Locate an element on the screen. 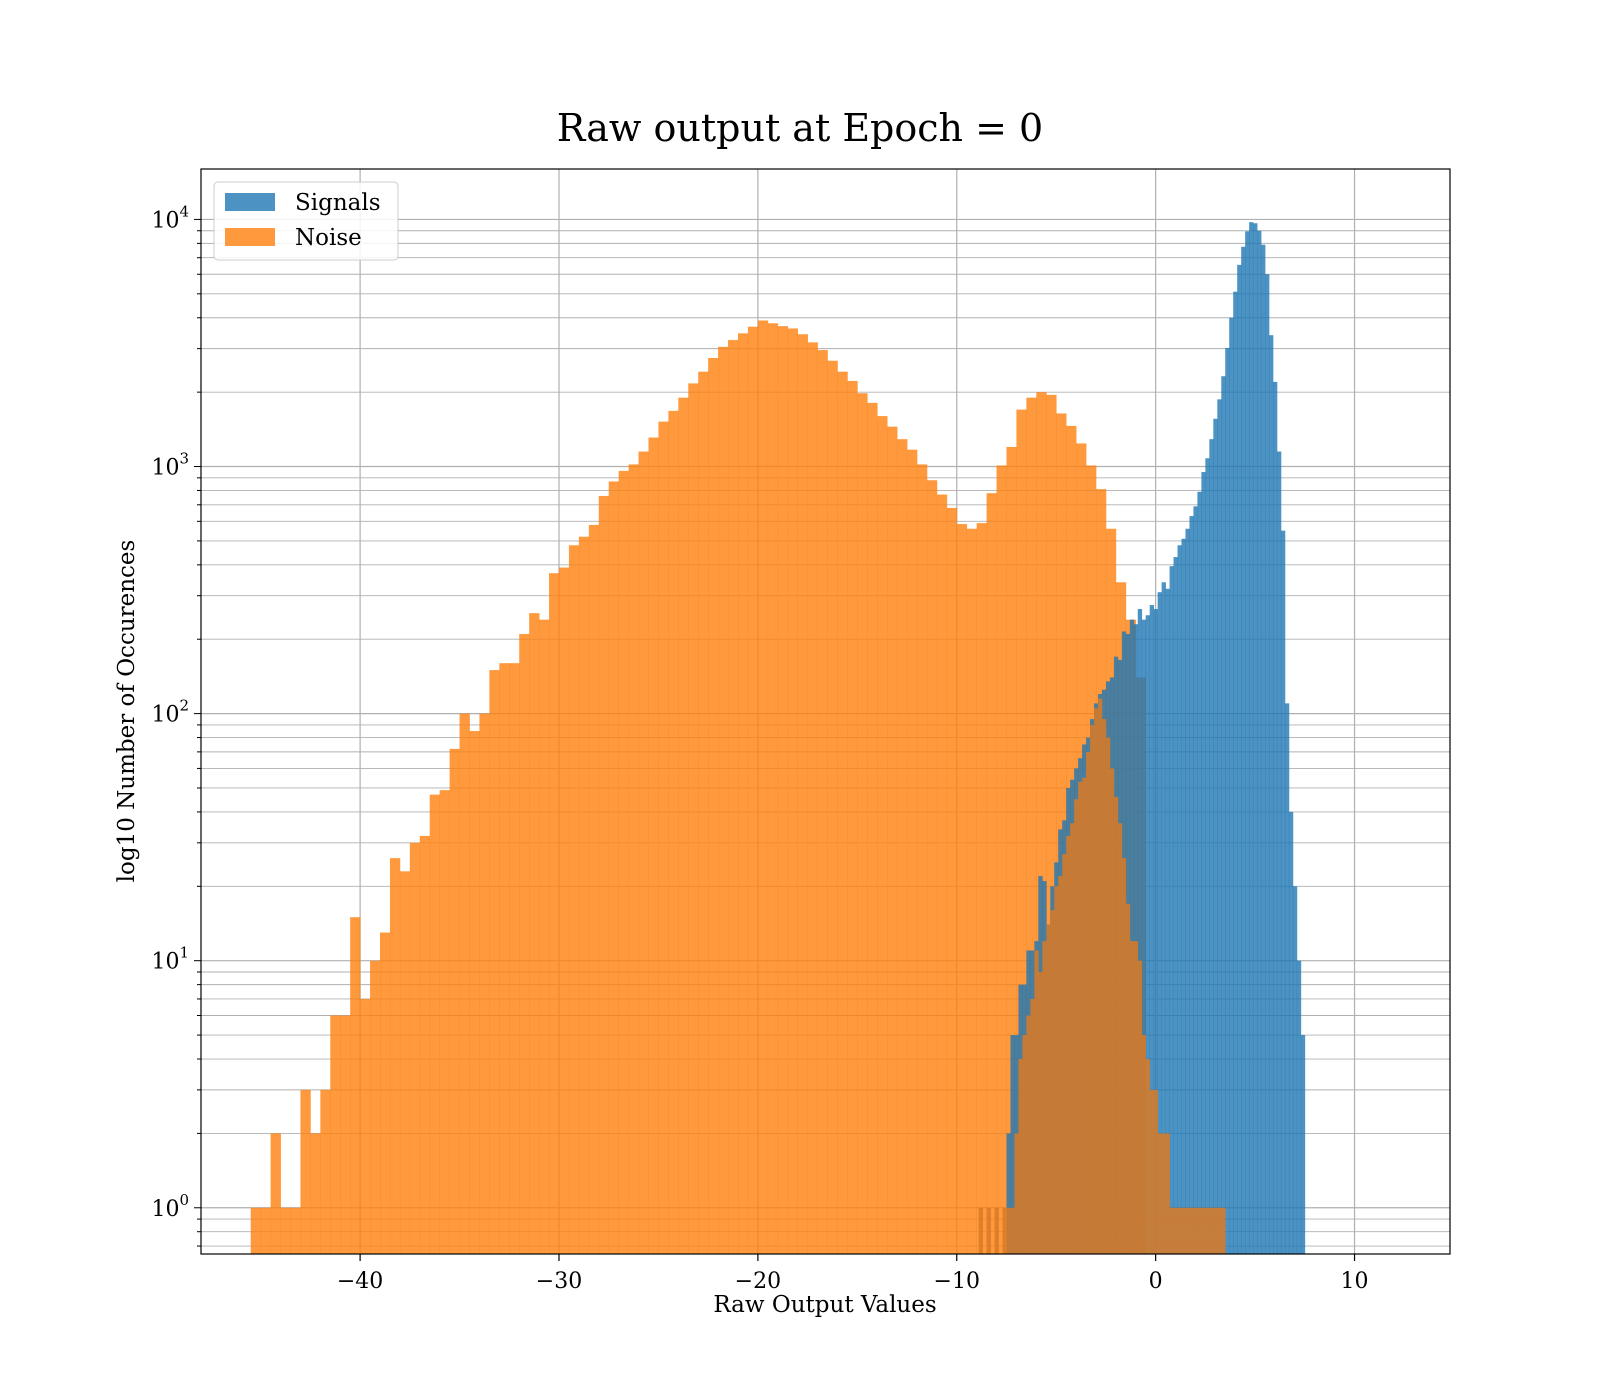  x-axis-label: Raw Output Values is located at coordinates (824, 1305).